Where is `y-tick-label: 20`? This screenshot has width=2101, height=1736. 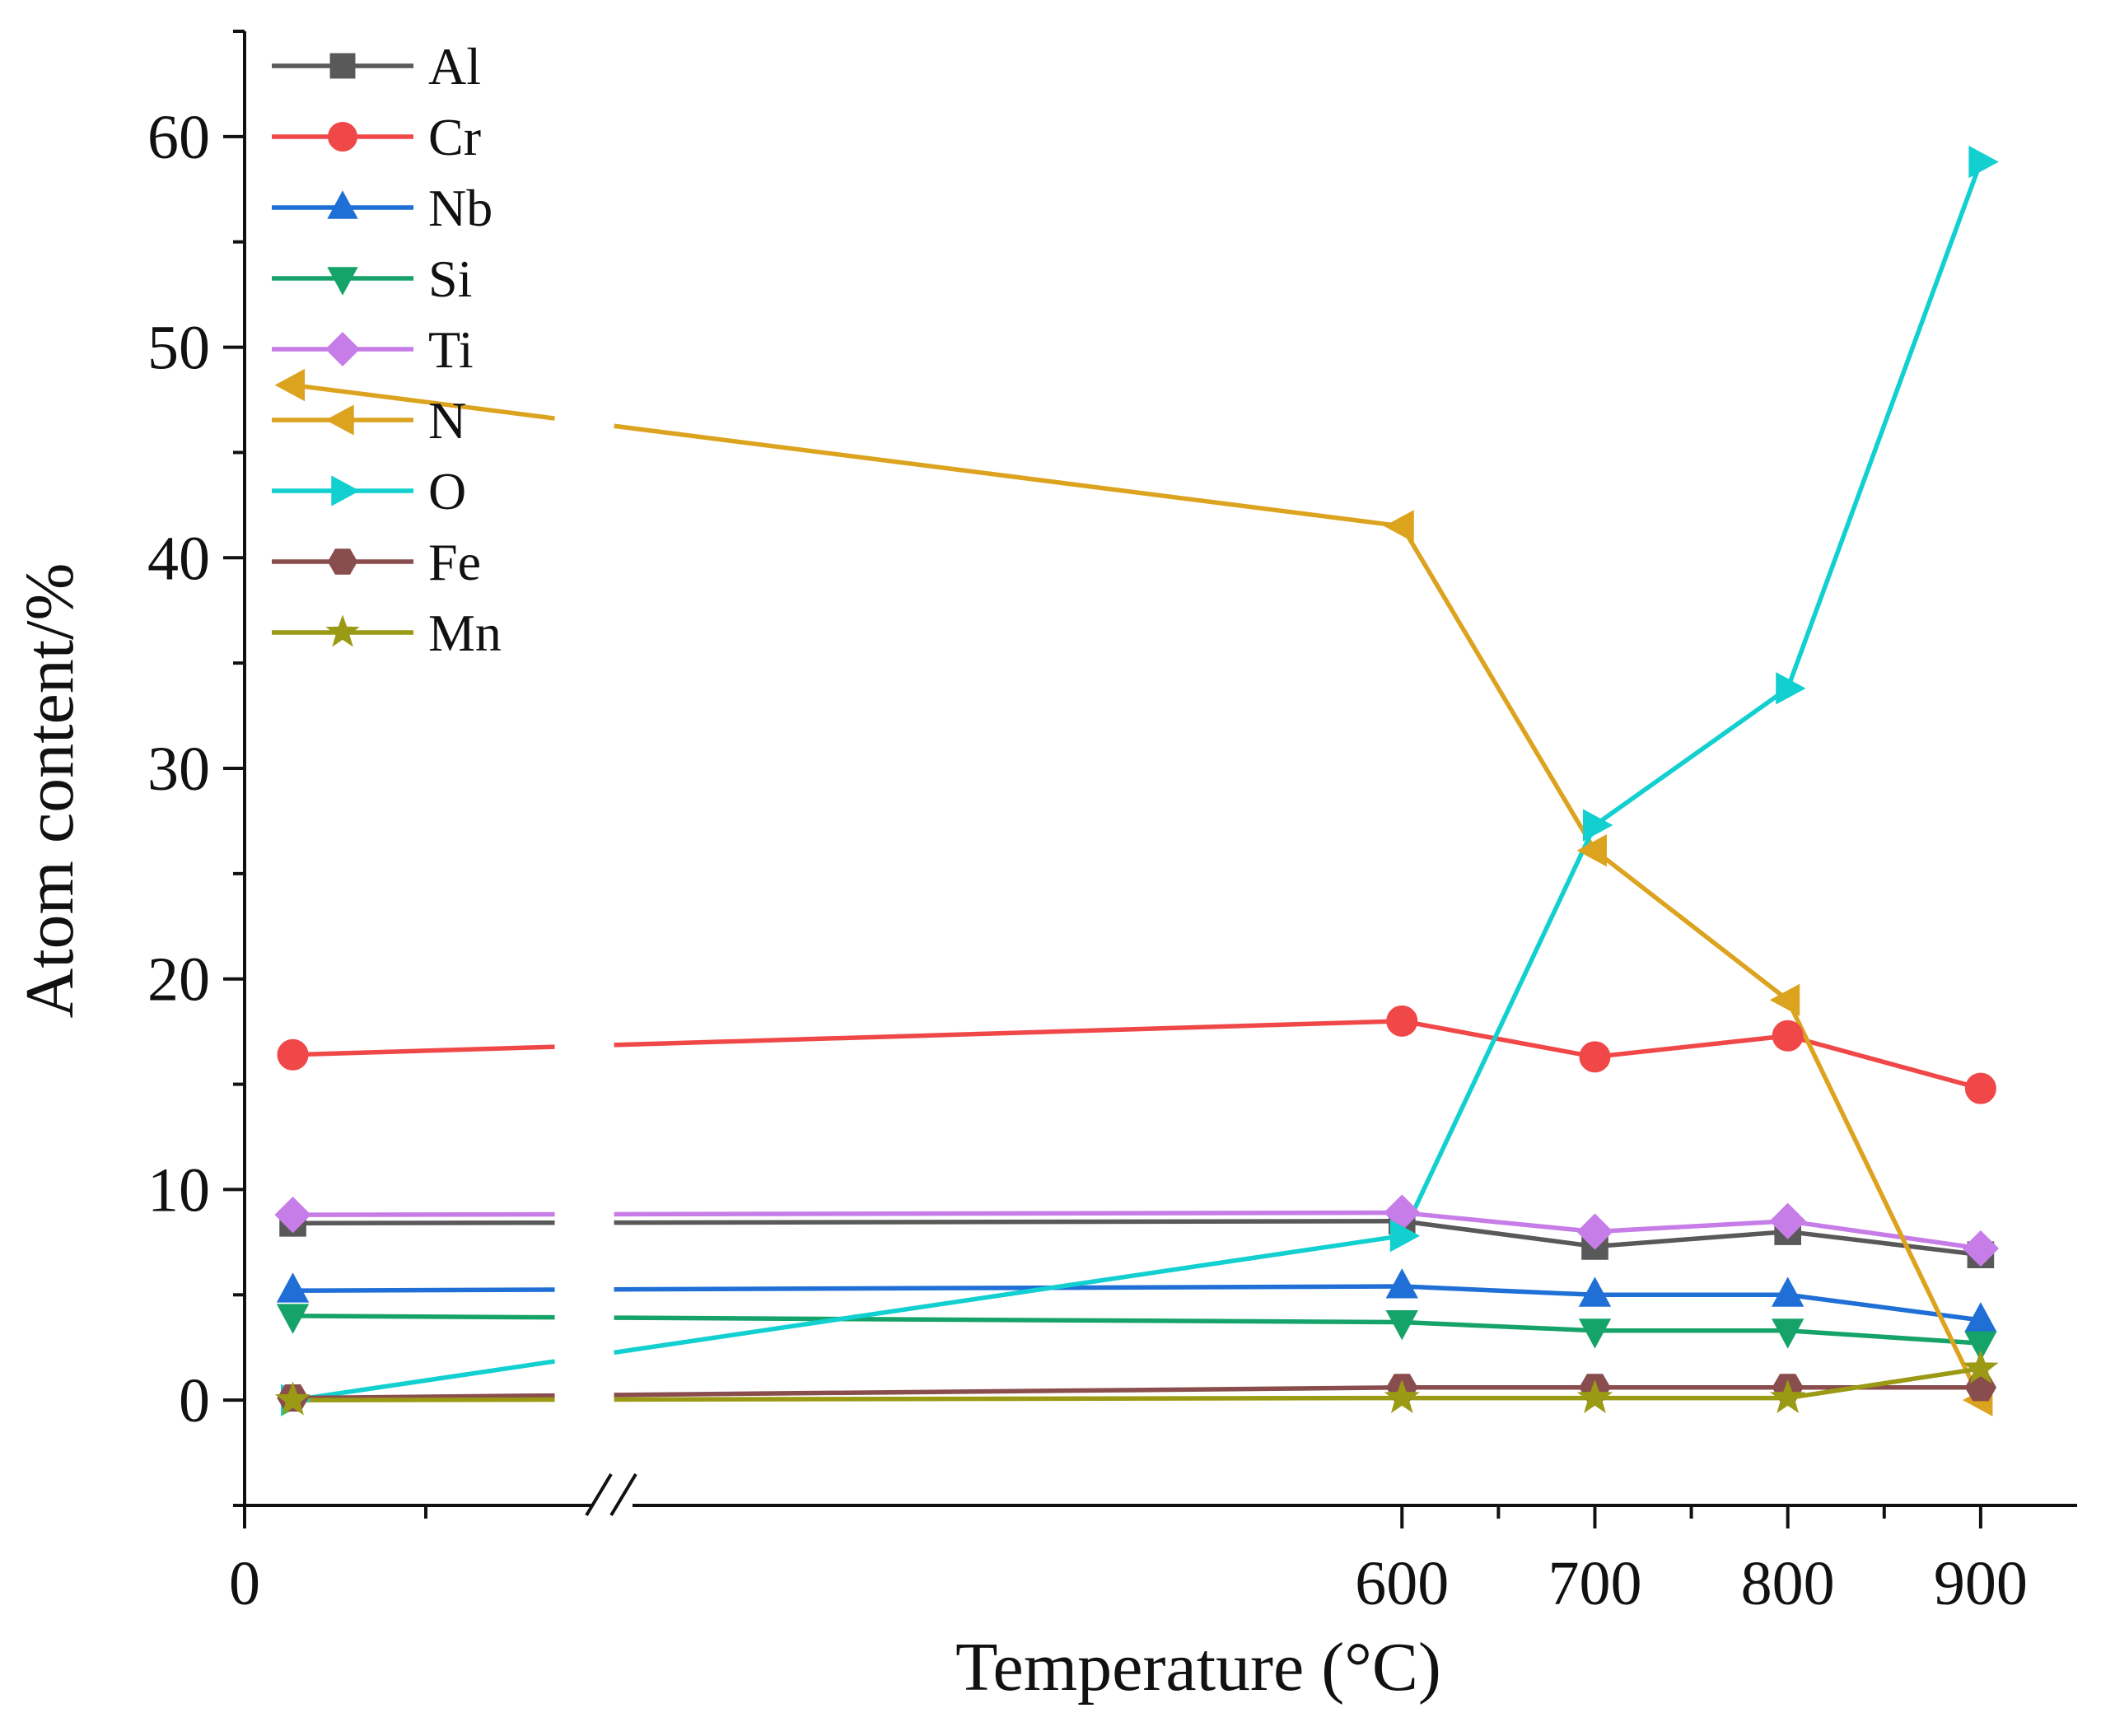 y-tick-label: 20 is located at coordinates (178, 980).